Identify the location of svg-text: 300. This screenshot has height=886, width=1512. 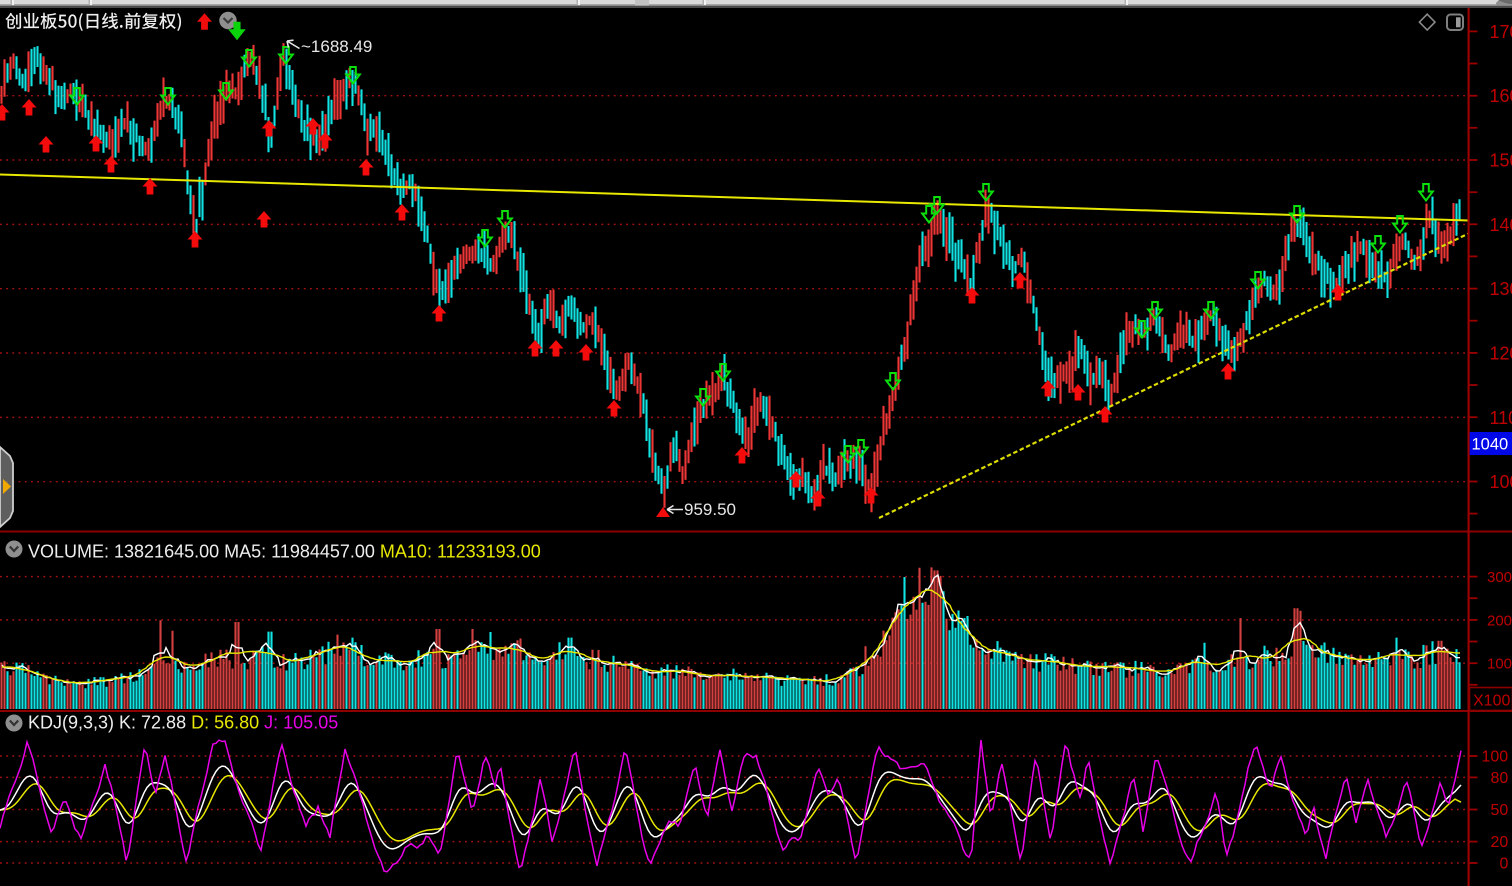
(1499, 577).